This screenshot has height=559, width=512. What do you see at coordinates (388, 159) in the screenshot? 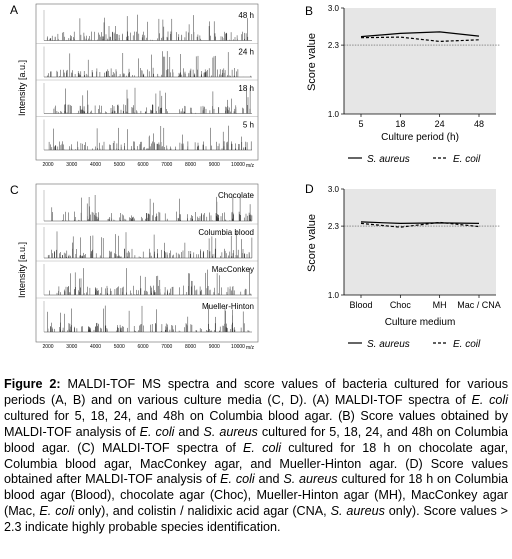
I see `legend-b-aureus: S. aureus` at bounding box center [388, 159].